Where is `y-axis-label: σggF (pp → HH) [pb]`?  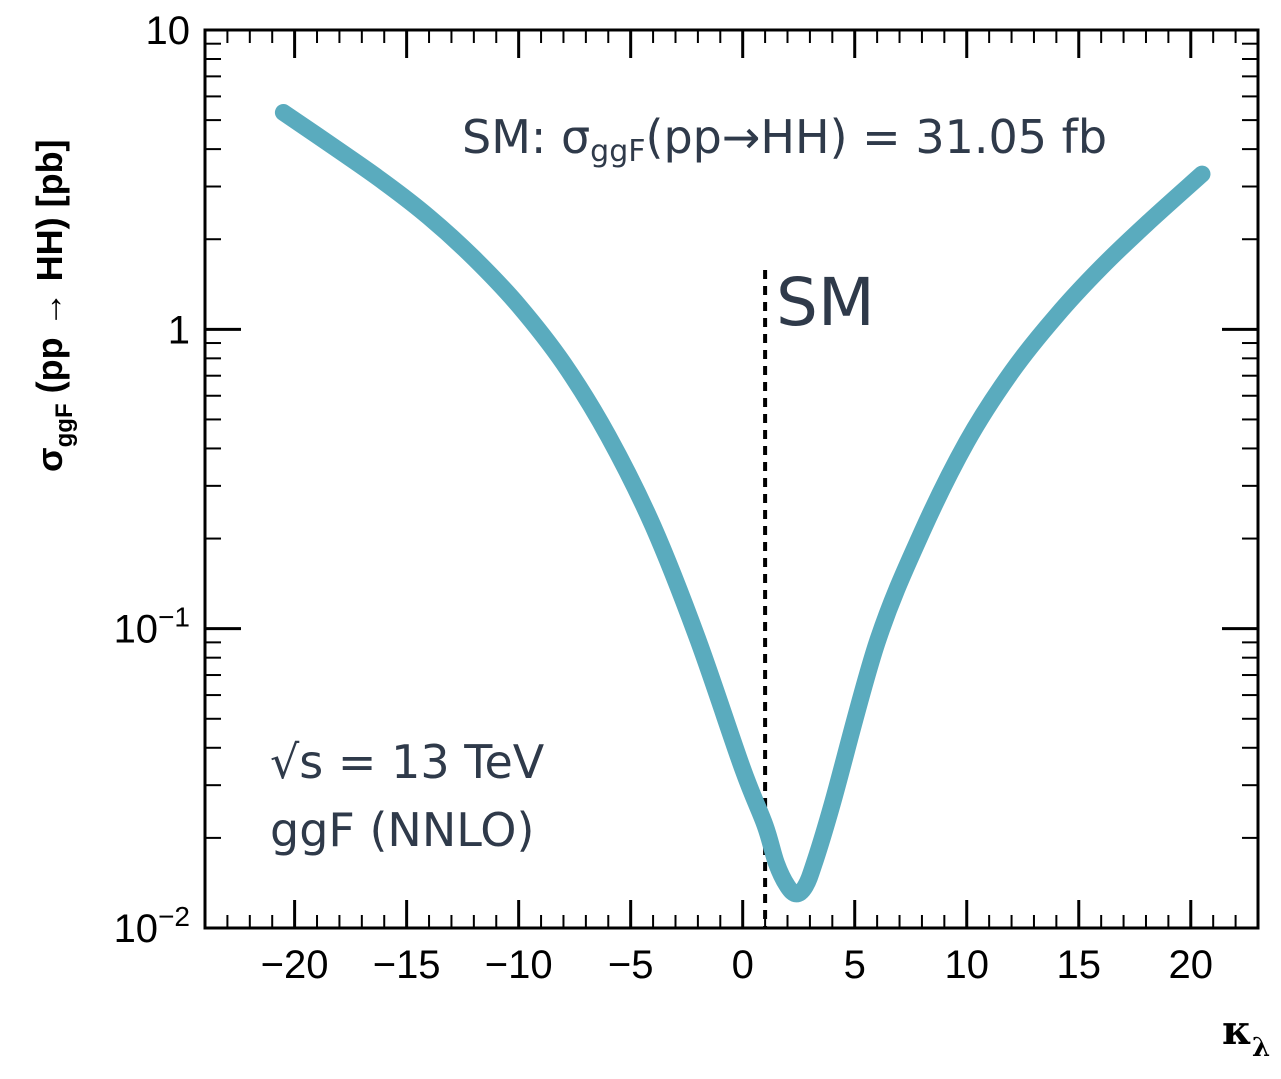 y-axis-label: σggF (pp → HH) [pb] is located at coordinates (53, 305).